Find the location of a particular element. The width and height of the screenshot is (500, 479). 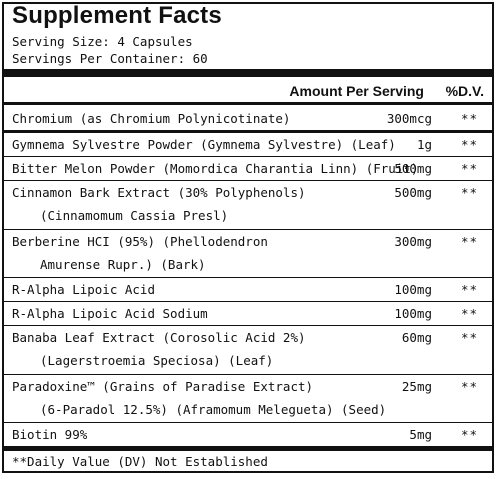

footnote: **Daily Value (DV) Not Established is located at coordinates (140, 461).